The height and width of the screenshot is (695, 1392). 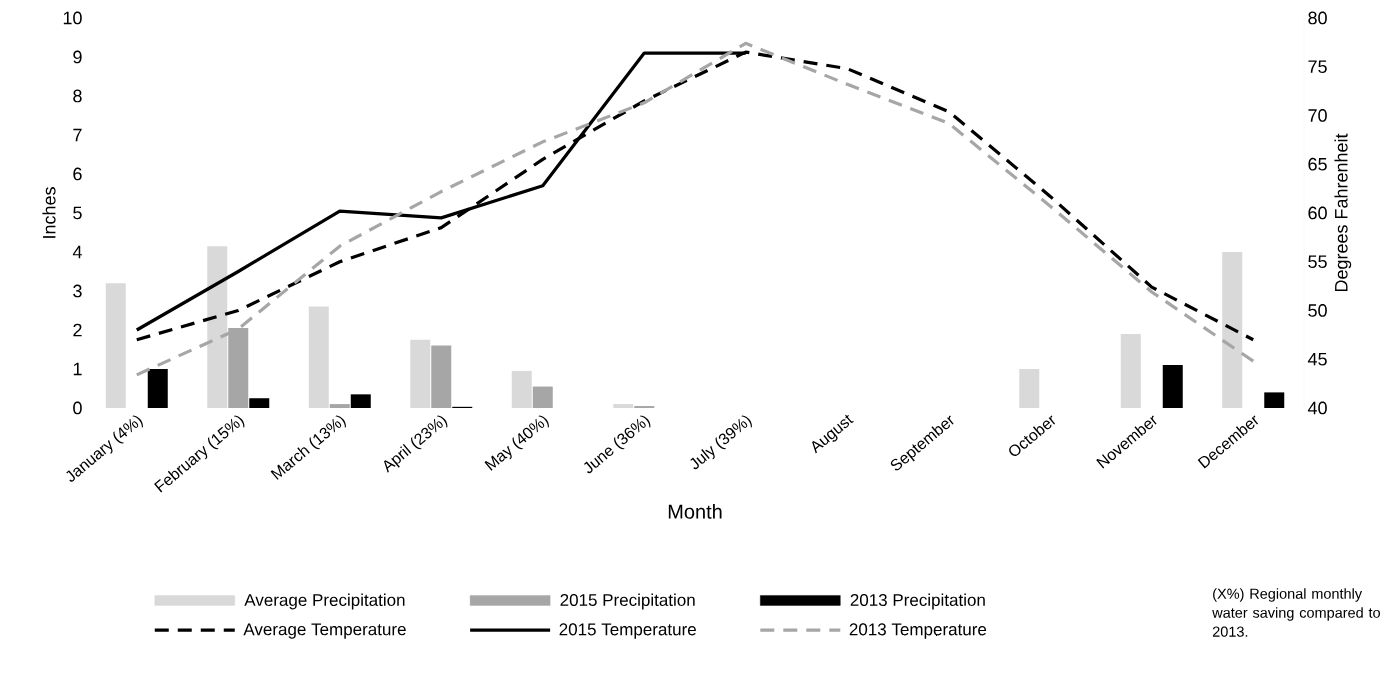 What do you see at coordinates (49, 212) in the screenshot?
I see `y-axis-title: Inches` at bounding box center [49, 212].